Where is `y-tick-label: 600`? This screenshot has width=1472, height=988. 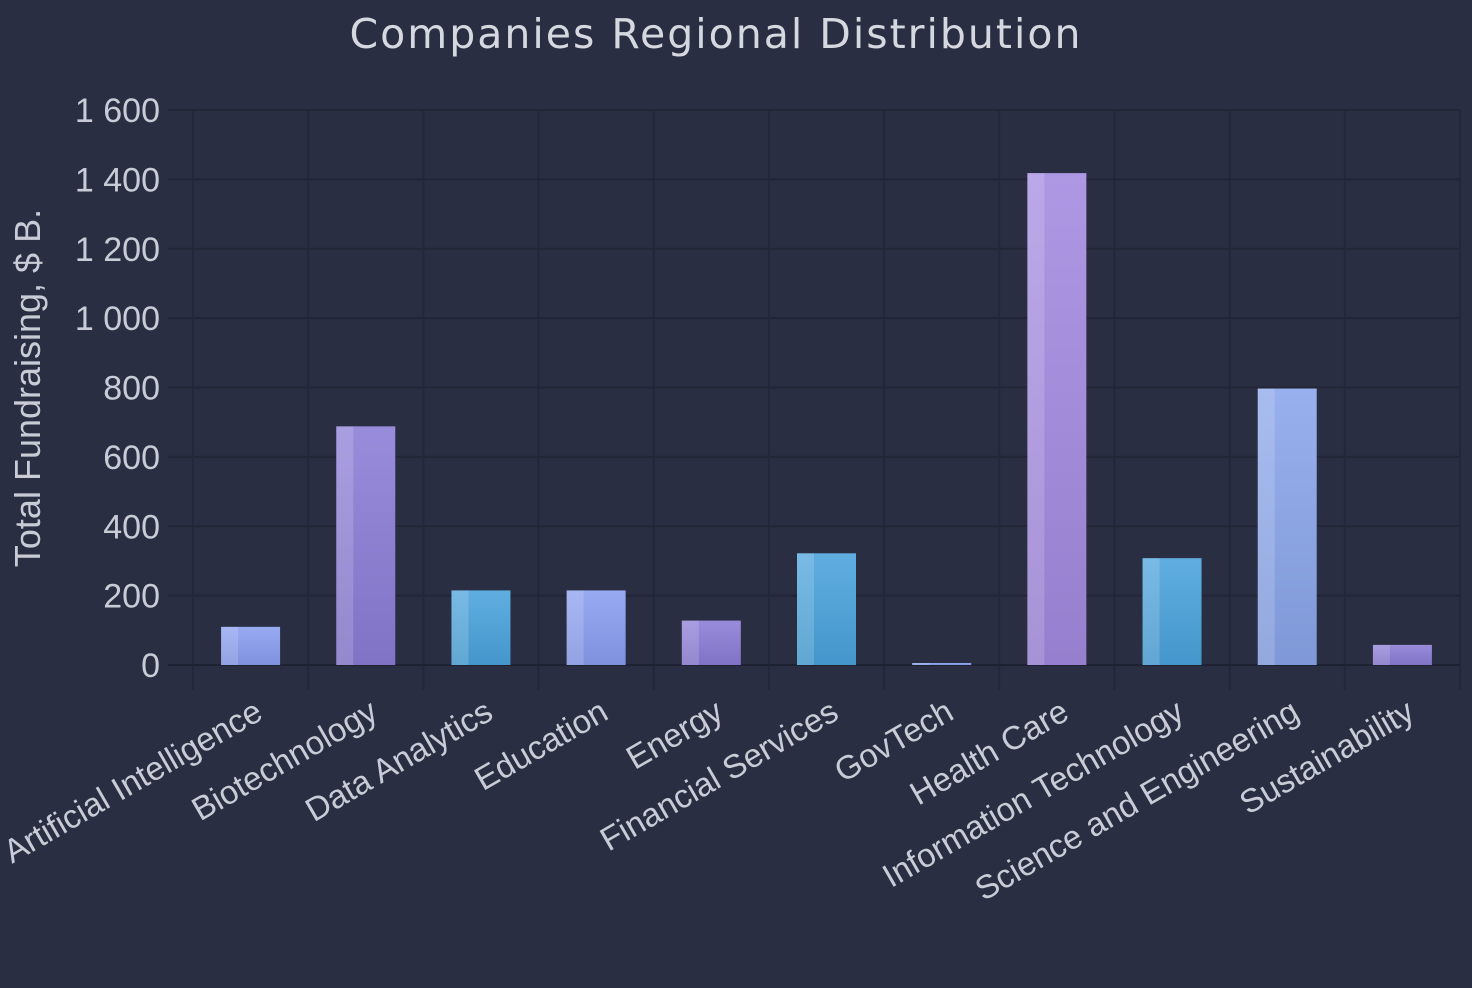
y-tick-label: 600 is located at coordinates (131, 458).